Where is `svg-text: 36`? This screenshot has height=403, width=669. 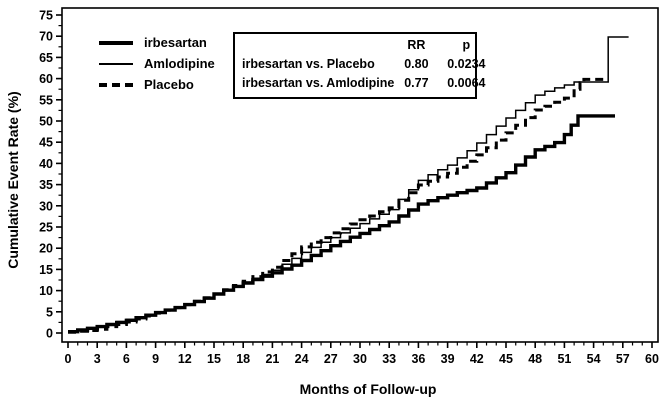
svg-text: 36 is located at coordinates (418, 359).